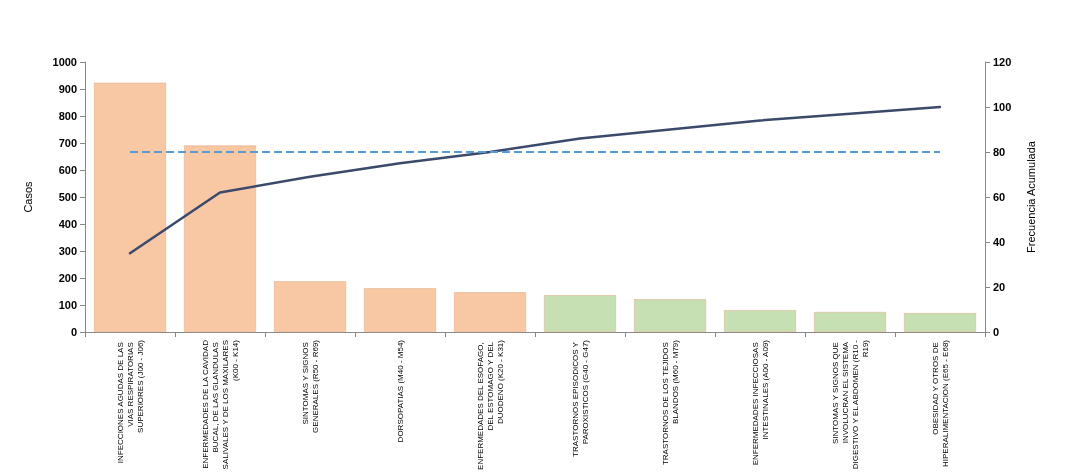  Describe the element at coordinates (73, 332) in the screenshot. I see `y-tick-label: 0` at that location.